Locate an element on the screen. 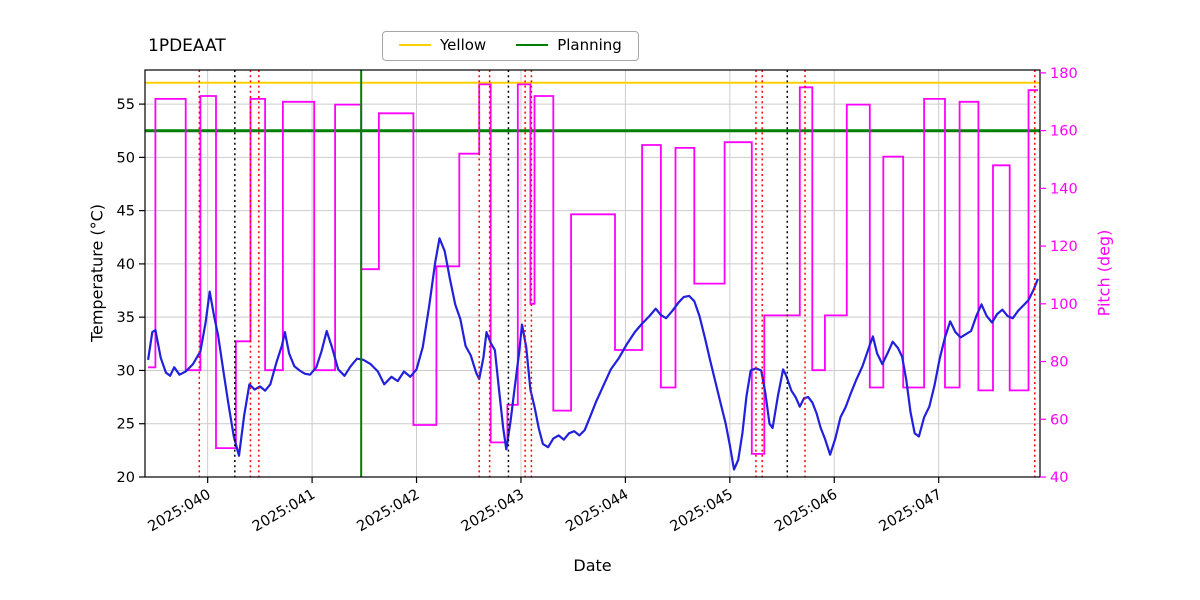 The image size is (1200, 600). legend-label-yellow: Yellow is located at coordinates (463, 45).